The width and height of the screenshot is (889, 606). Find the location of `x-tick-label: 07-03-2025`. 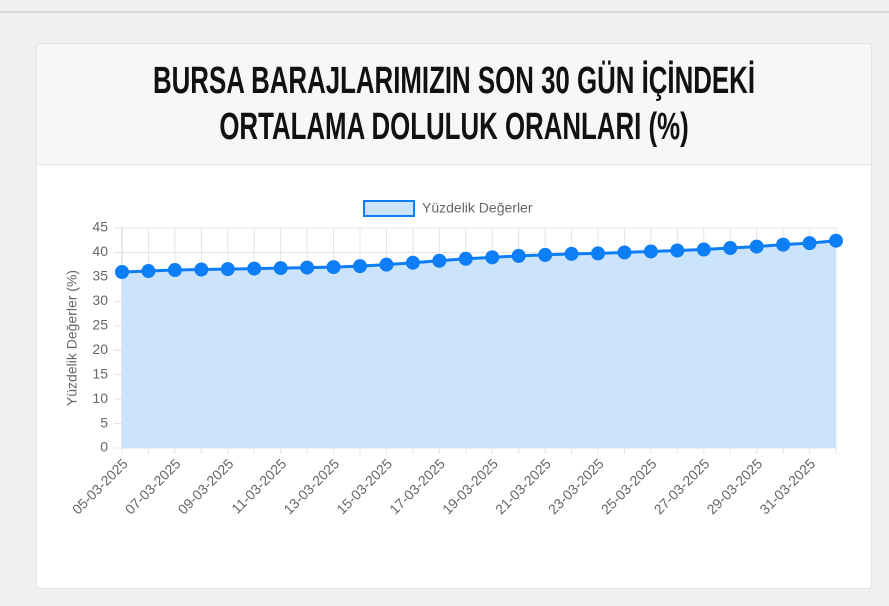

x-tick-label: 07-03-2025 is located at coordinates (153, 486).